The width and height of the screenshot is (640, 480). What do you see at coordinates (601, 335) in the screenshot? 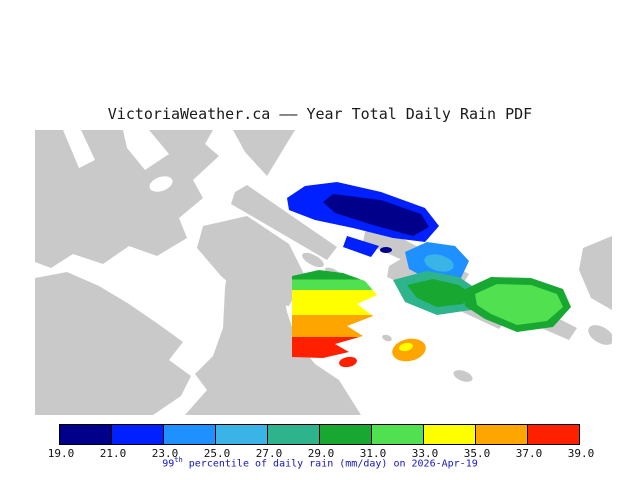
I see `land-far-right-islet` at bounding box center [601, 335].